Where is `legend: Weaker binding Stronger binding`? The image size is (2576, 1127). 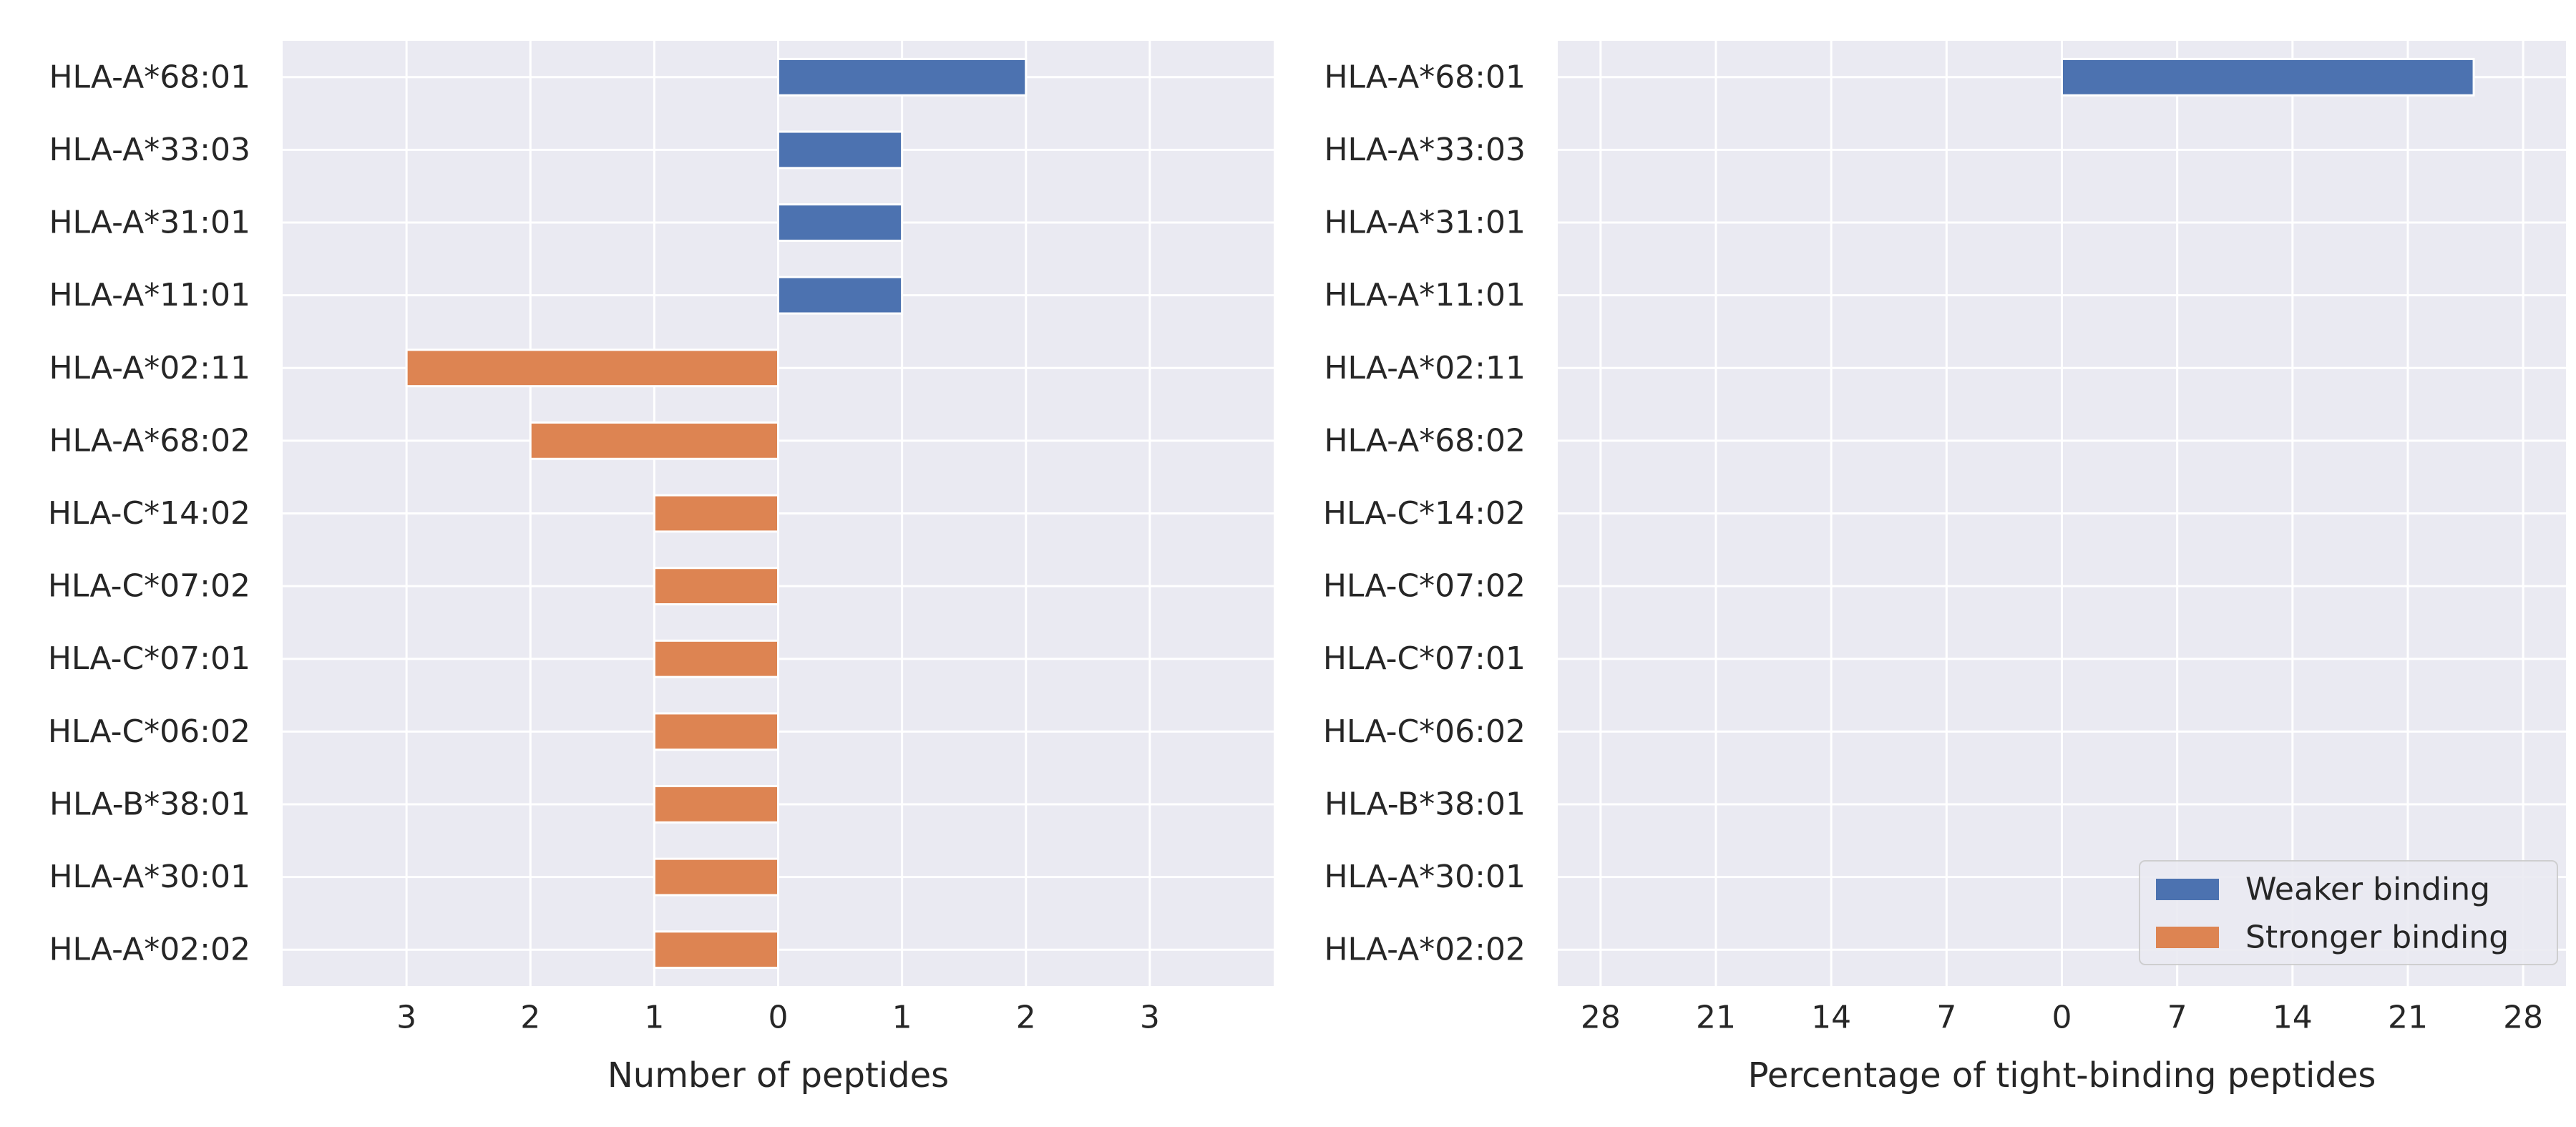 legend: Weaker binding Stronger binding is located at coordinates (2348, 912).